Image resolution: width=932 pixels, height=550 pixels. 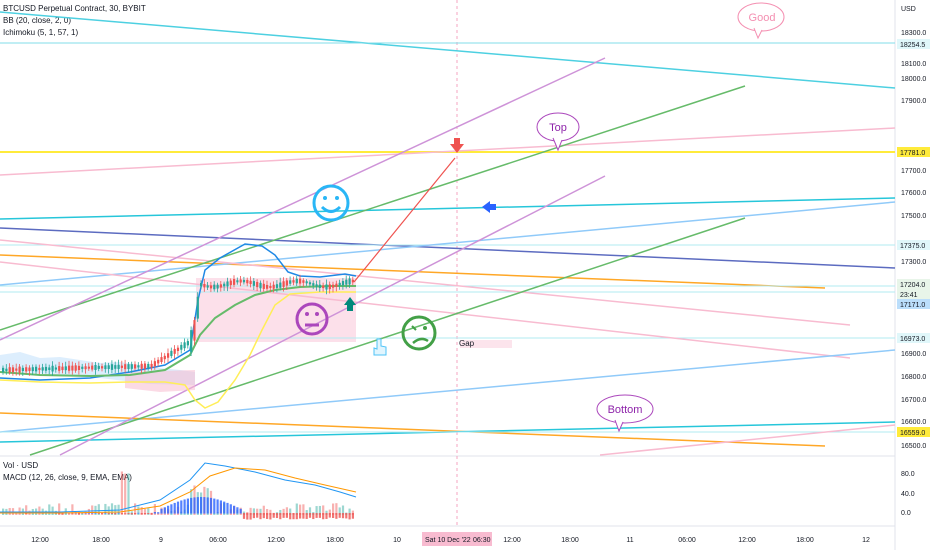 What do you see at coordinates (413, 429) in the screenshot?
I see `trendline-orange-lower` at bounding box center [413, 429].